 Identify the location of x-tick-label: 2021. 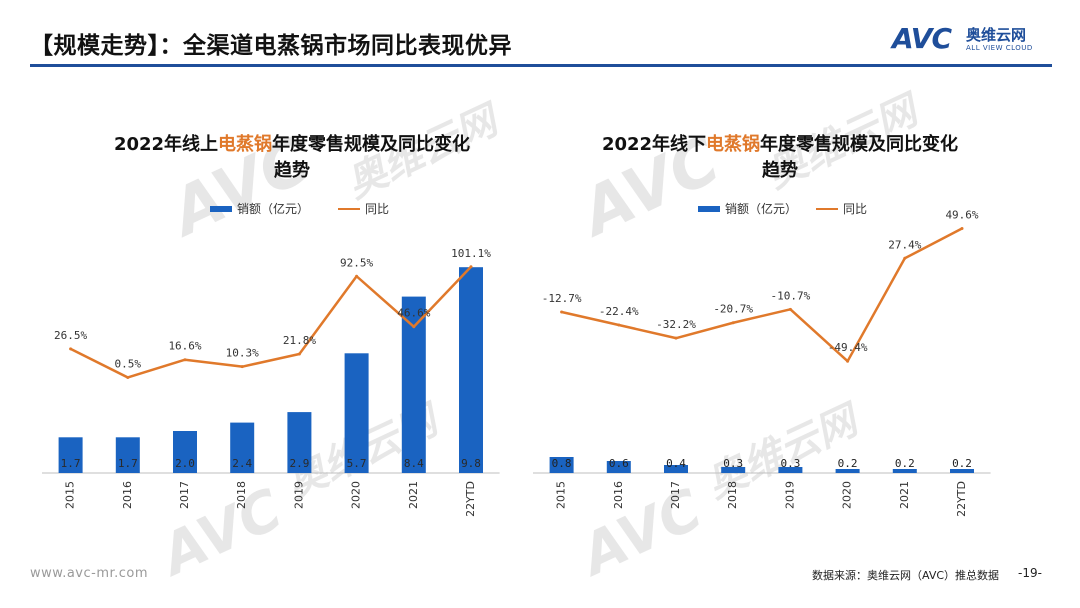
(904, 495).